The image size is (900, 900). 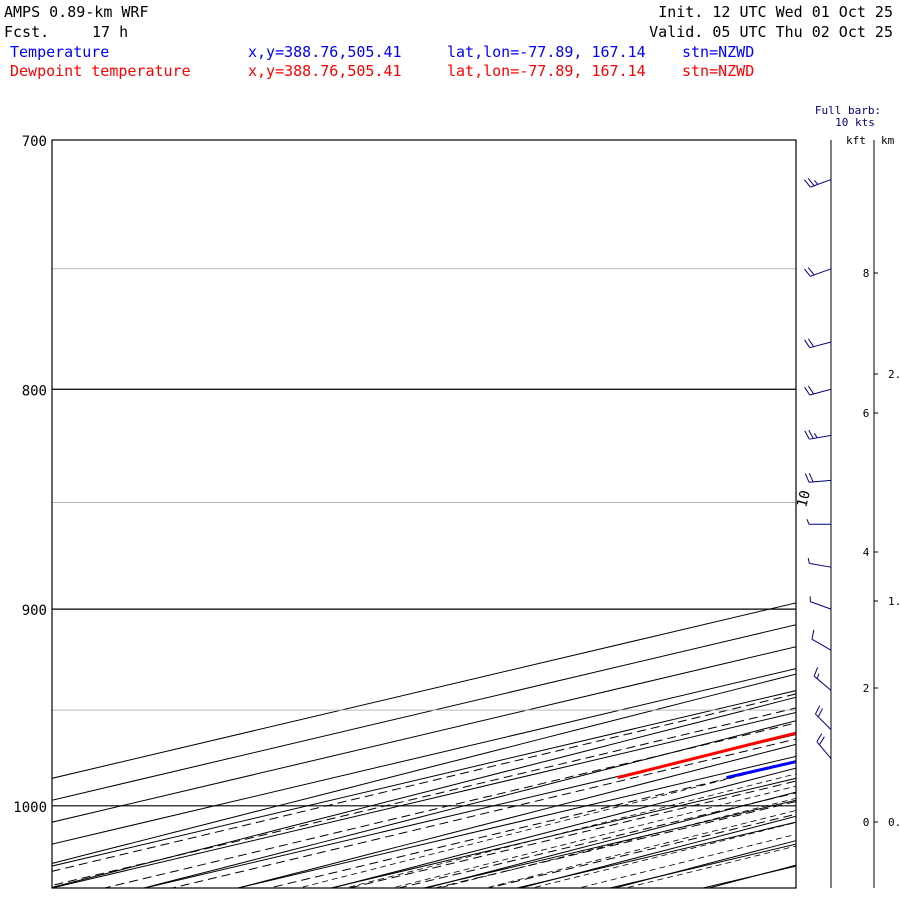 I want to click on model-title: AMPS 0.89-km WRF, so click(x=76, y=12).